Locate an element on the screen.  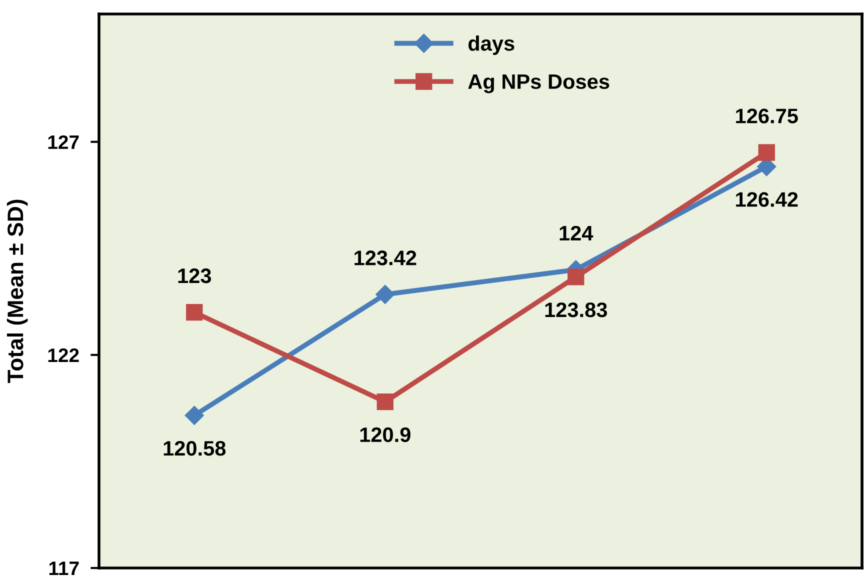
data-label: 123.83 is located at coordinates (576, 310).